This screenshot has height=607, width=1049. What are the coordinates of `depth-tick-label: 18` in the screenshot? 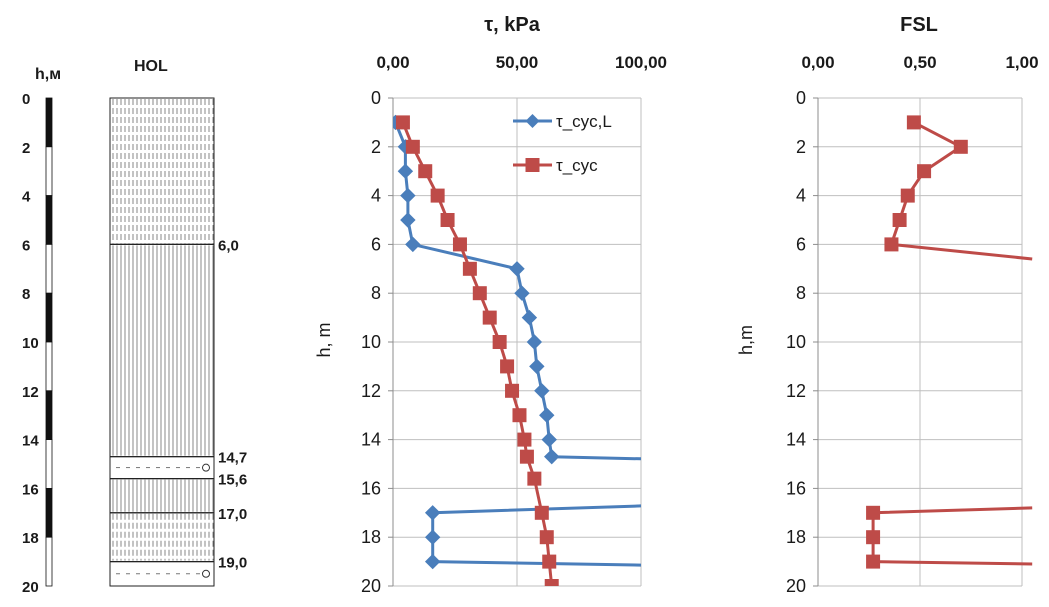 It's located at (30, 538).